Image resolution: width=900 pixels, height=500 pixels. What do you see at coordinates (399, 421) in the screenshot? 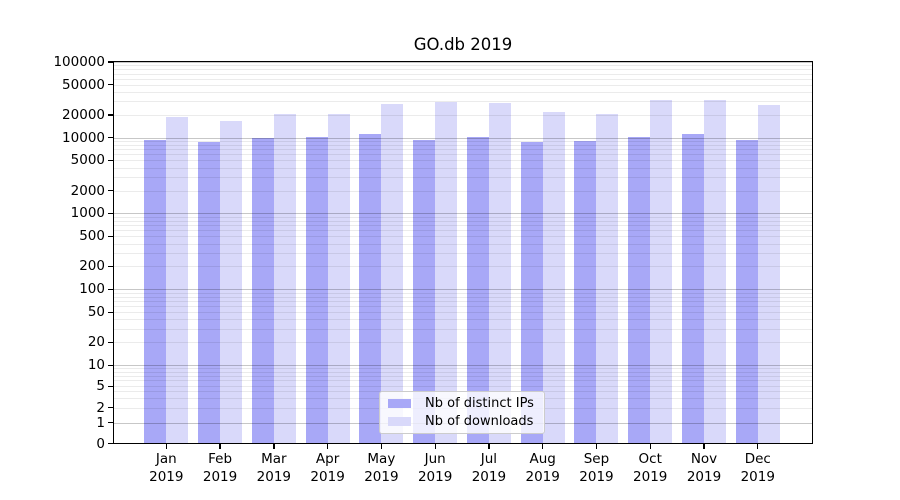
I see `legend-swatch-downloads` at bounding box center [399, 421].